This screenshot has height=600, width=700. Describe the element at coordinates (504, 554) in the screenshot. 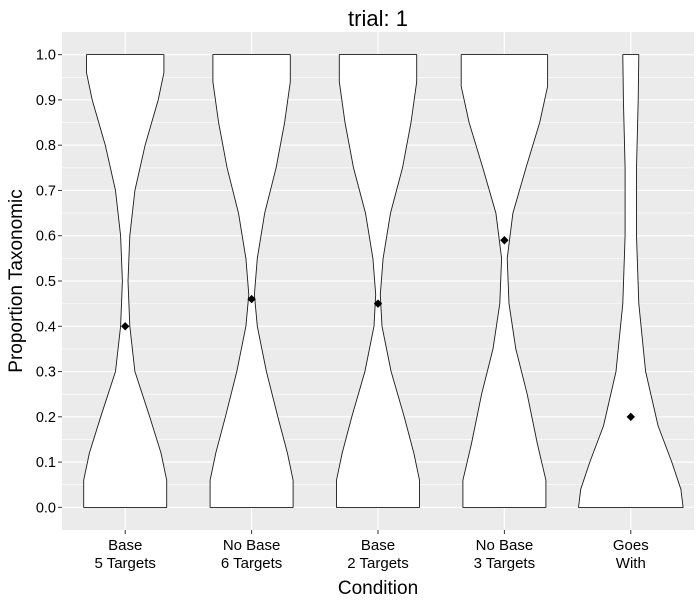

I see `x-tick-label: No Base 3 Targets` at that location.